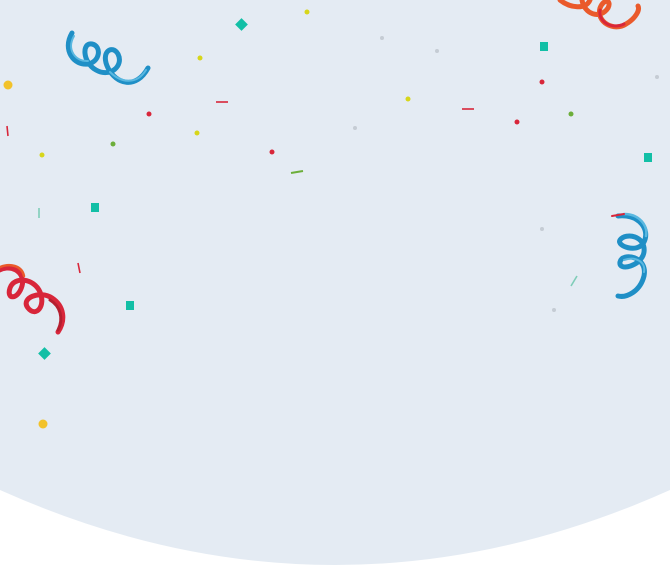 The height and width of the screenshot is (573, 670). I want to click on red-ribbon-left, so click(33, 299).